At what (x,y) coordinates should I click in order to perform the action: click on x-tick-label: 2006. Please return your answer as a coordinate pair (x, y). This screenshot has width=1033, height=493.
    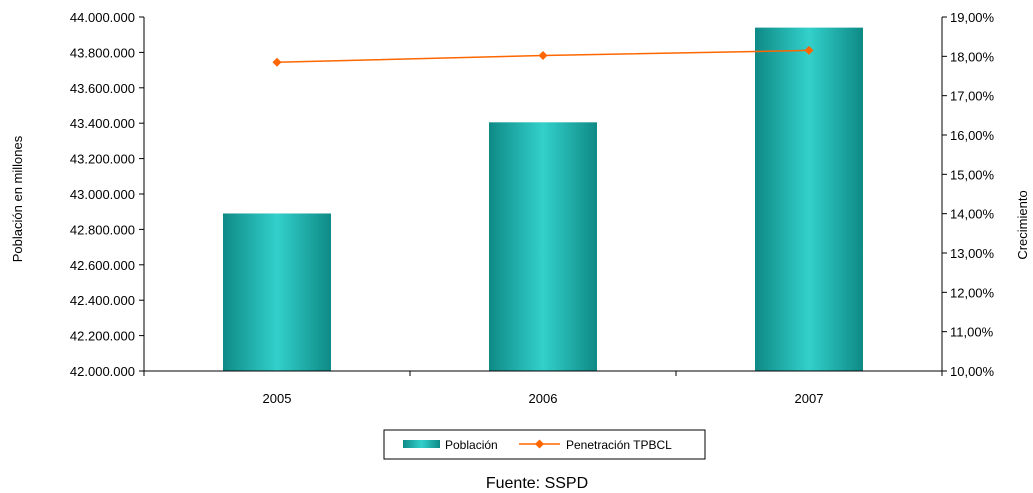
    Looking at the image, I should click on (543, 398).